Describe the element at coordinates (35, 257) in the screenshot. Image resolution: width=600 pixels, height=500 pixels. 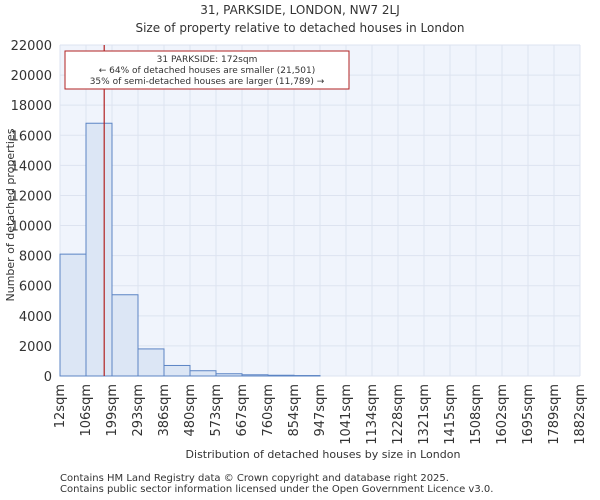
I see `y-tick-label: 8000` at that location.